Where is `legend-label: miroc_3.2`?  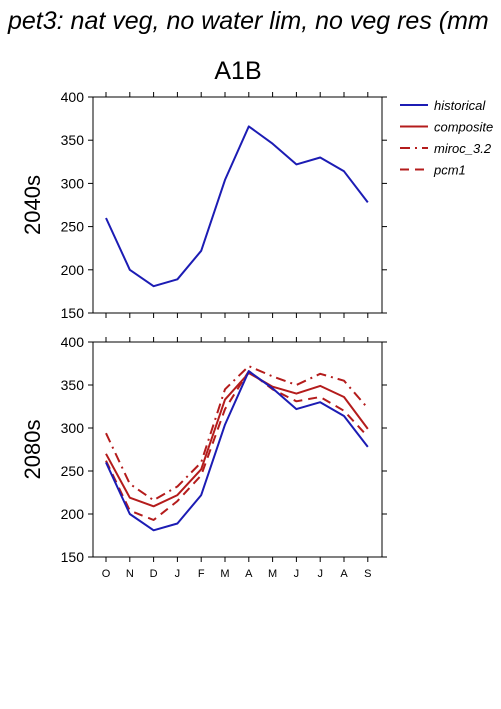
legend-label: miroc_3.2 is located at coordinates (463, 148).